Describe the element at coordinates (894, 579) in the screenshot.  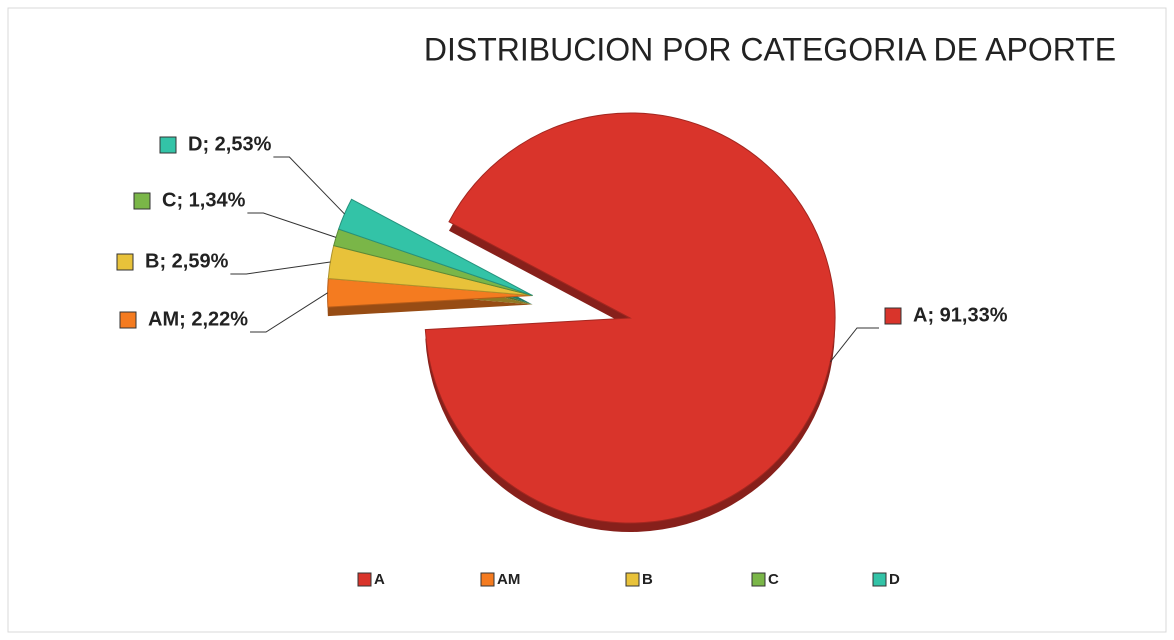
I see `legend-label: D` at that location.